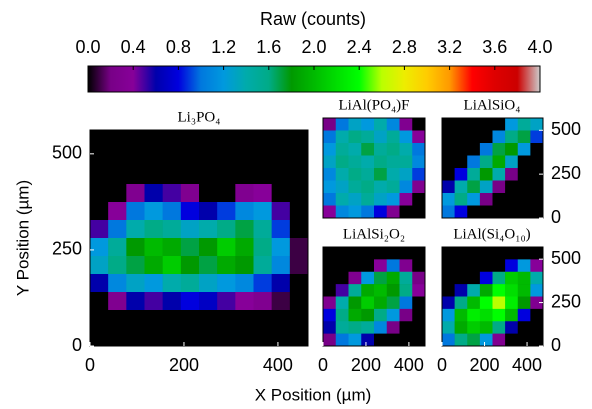  I want to click on panel-title: LiAlSi₂O₂, so click(374, 234).